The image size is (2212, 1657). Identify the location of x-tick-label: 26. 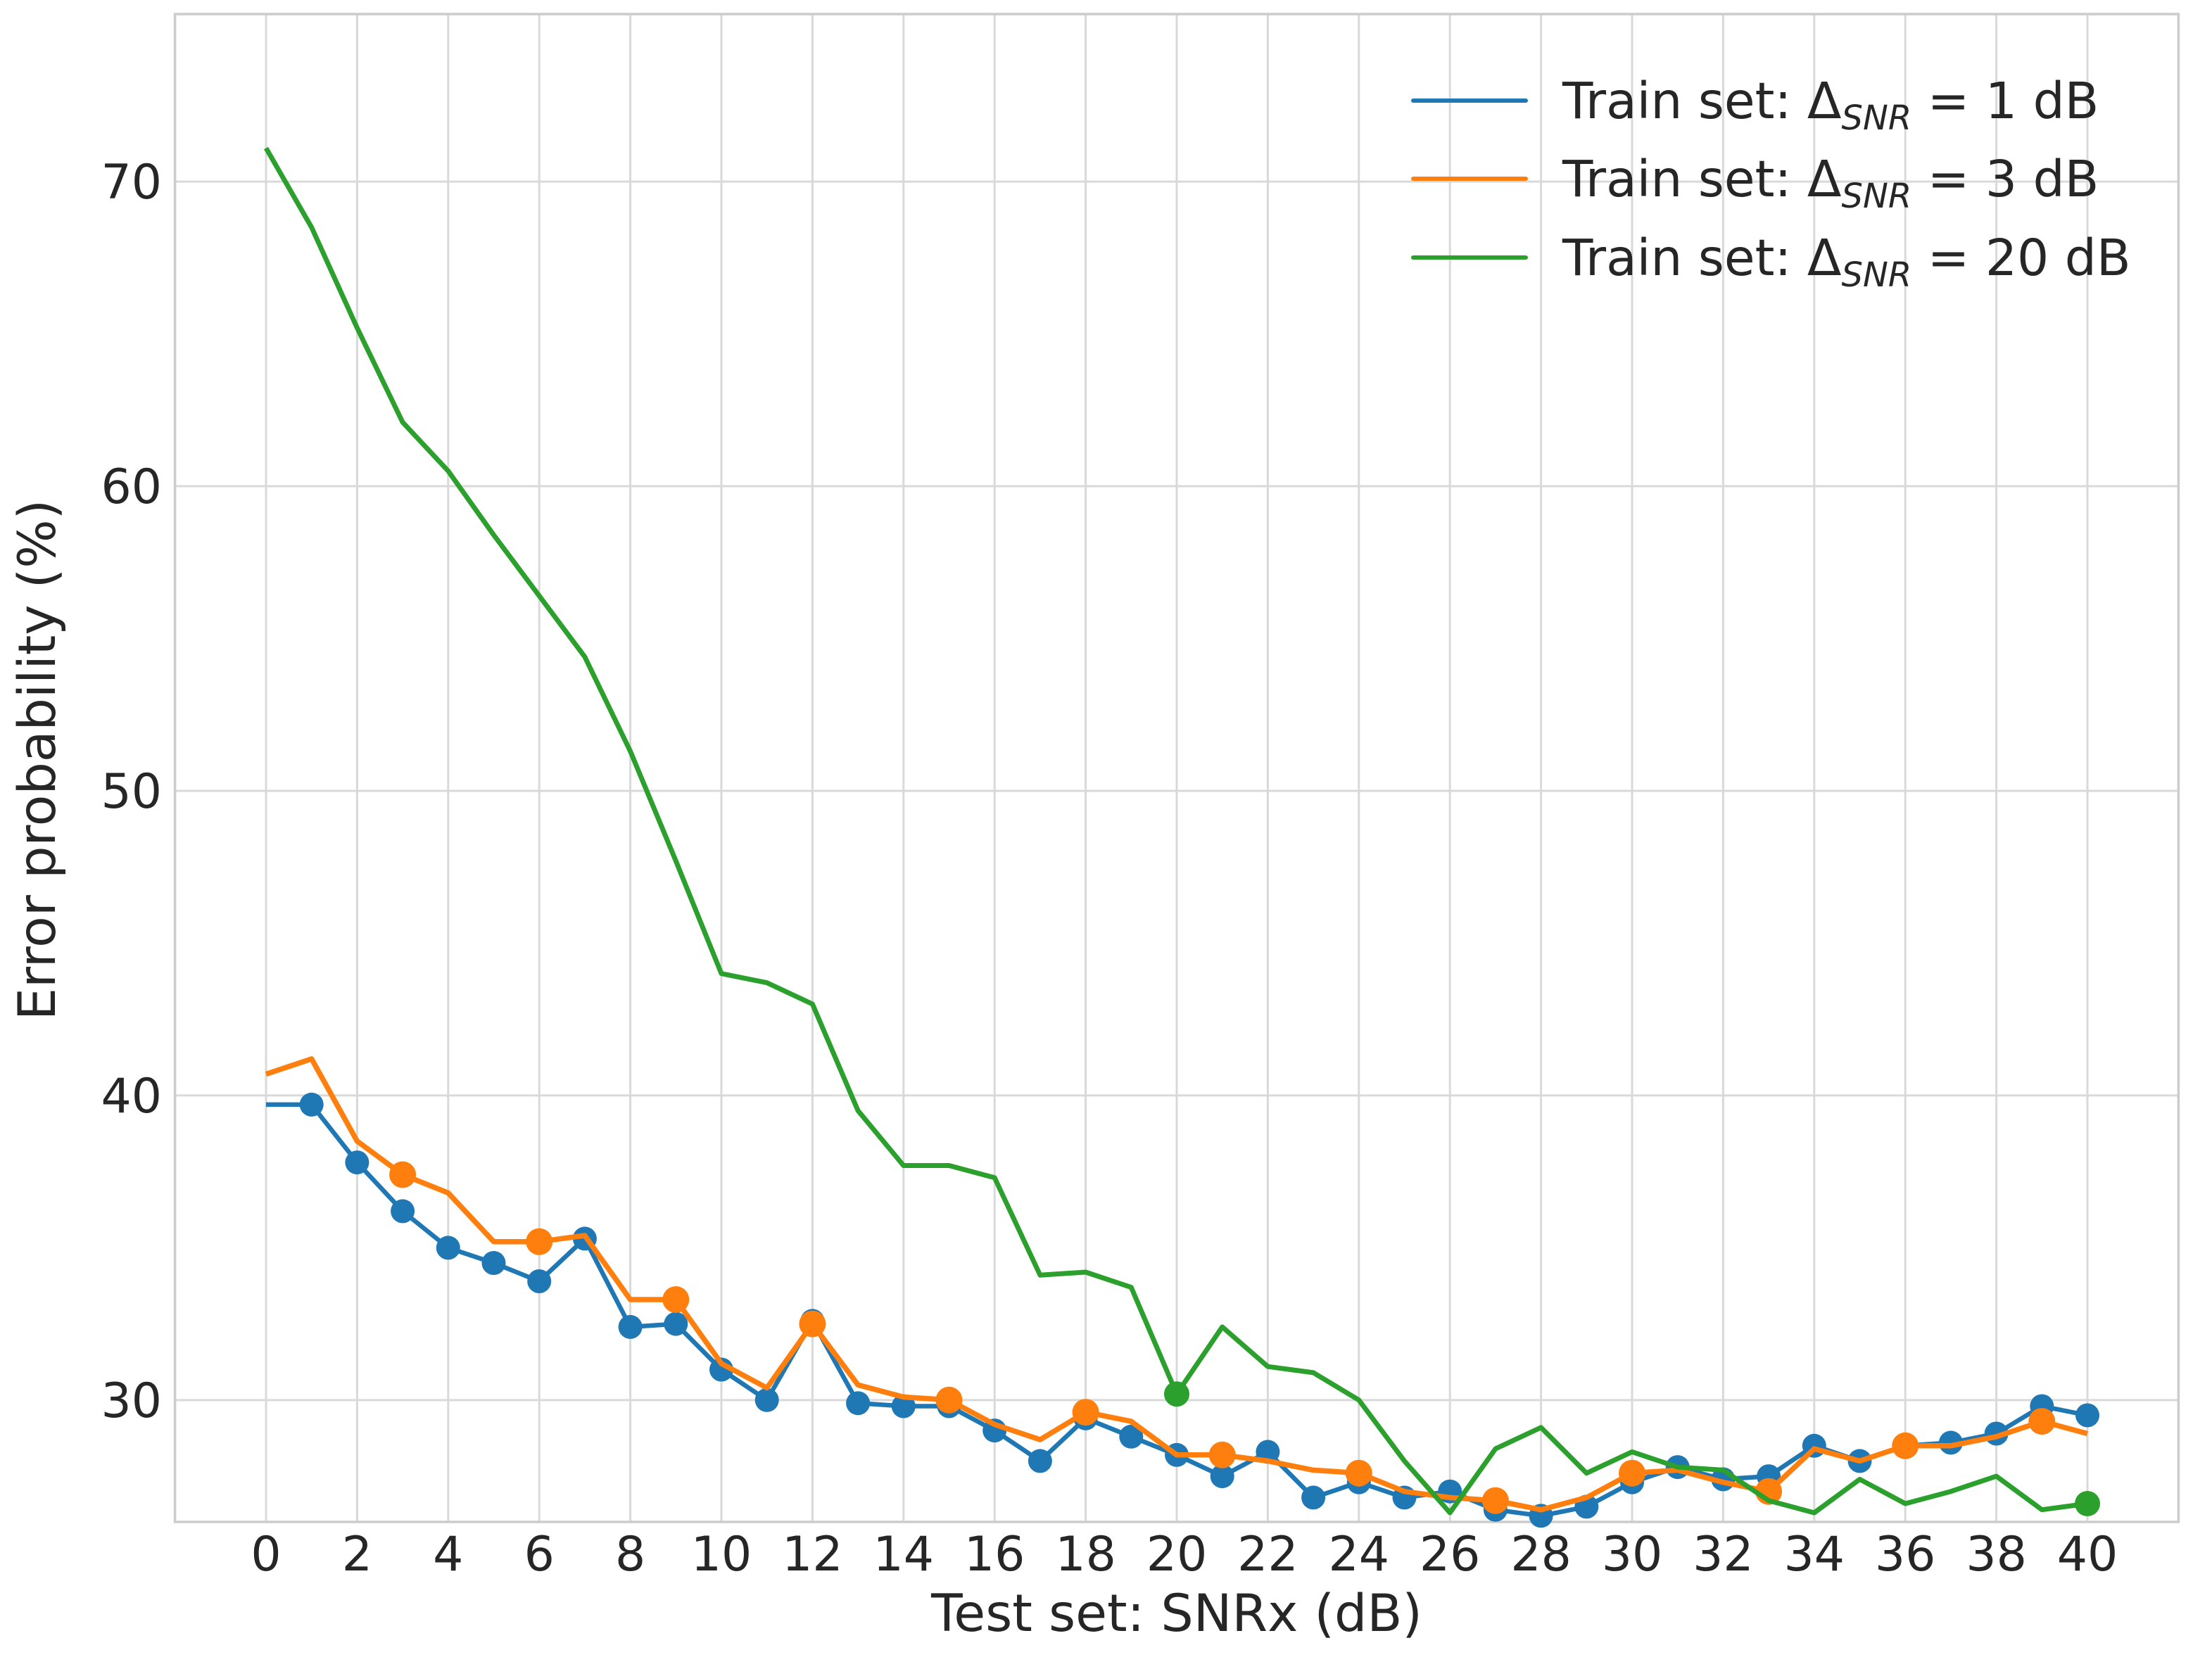
(1451, 1554).